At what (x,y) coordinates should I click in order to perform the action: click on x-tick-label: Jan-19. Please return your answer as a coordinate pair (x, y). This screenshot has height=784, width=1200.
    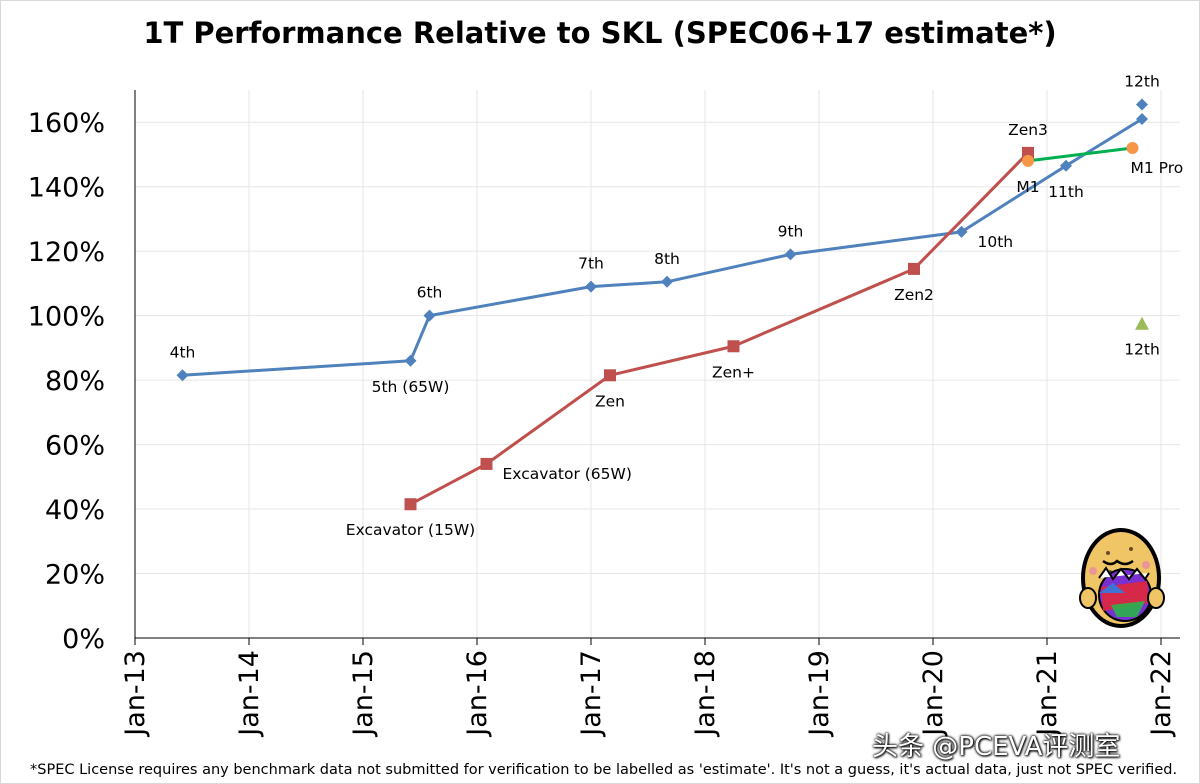
    Looking at the image, I should click on (819, 694).